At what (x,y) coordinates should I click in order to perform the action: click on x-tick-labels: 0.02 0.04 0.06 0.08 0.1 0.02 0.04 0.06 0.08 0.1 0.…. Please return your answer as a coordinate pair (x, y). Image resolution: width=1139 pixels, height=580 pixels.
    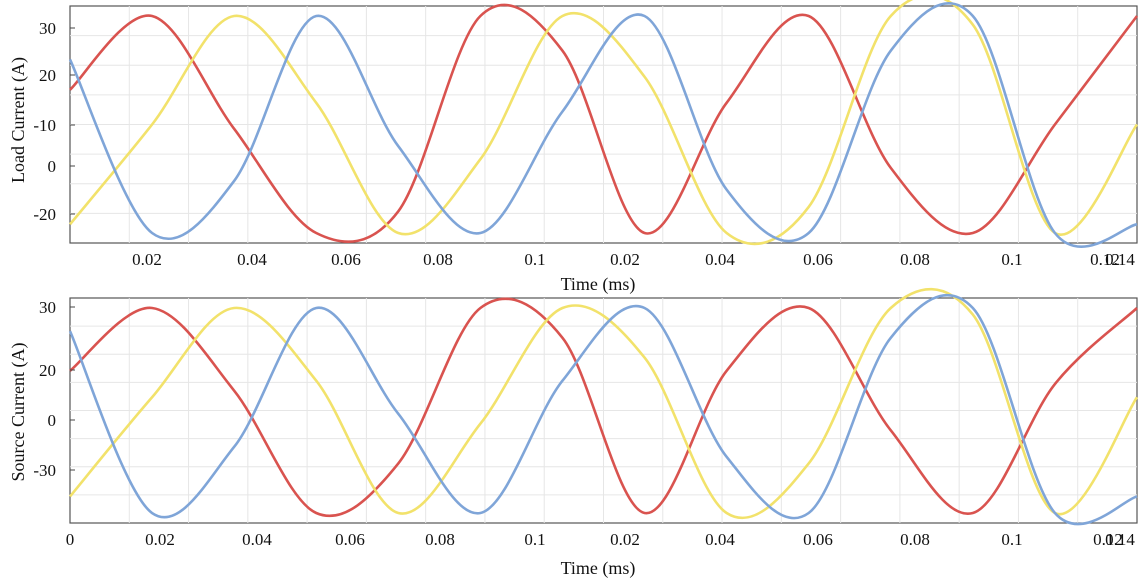
    Looking at the image, I should click on (633, 259).